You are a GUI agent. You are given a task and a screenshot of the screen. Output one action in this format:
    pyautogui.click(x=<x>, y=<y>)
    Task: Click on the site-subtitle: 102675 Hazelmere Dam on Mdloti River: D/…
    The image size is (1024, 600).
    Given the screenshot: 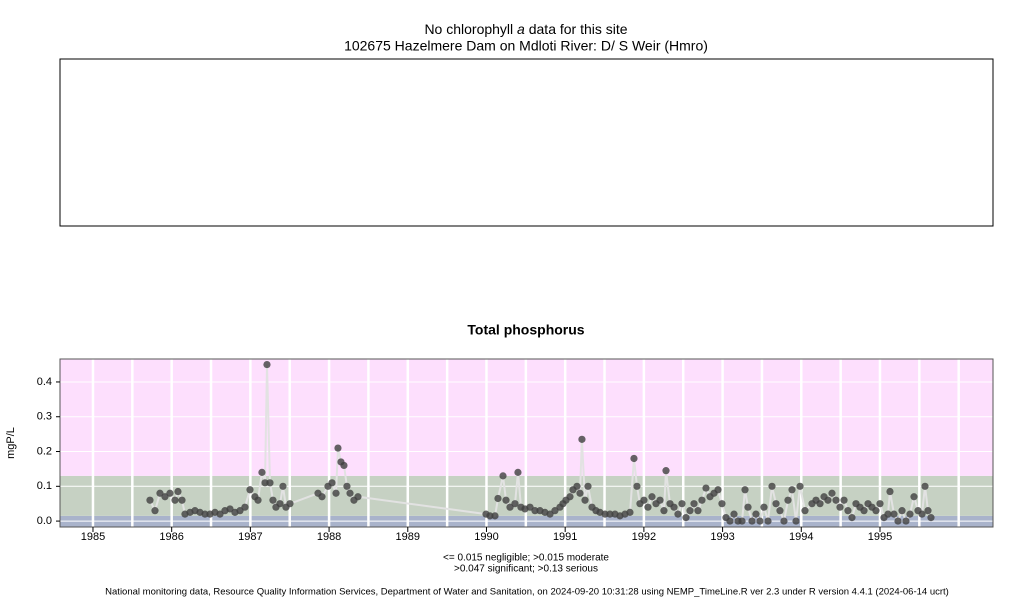 What is the action you would take?
    pyautogui.click(x=526, y=46)
    